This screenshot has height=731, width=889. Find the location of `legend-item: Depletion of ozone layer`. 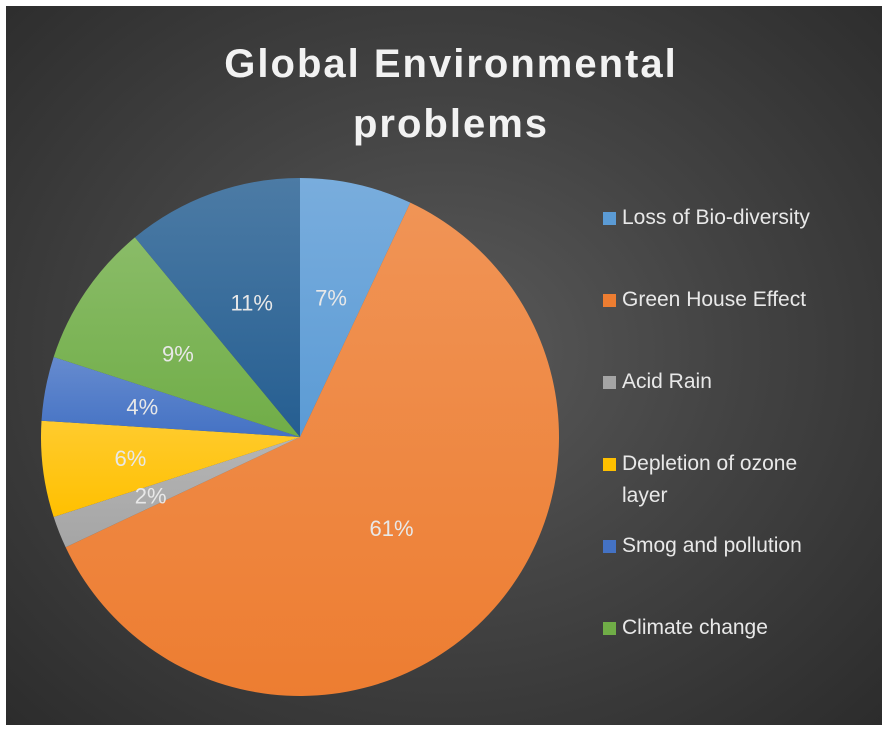

legend-item: Depletion of ozone layer is located at coordinates (722, 480).